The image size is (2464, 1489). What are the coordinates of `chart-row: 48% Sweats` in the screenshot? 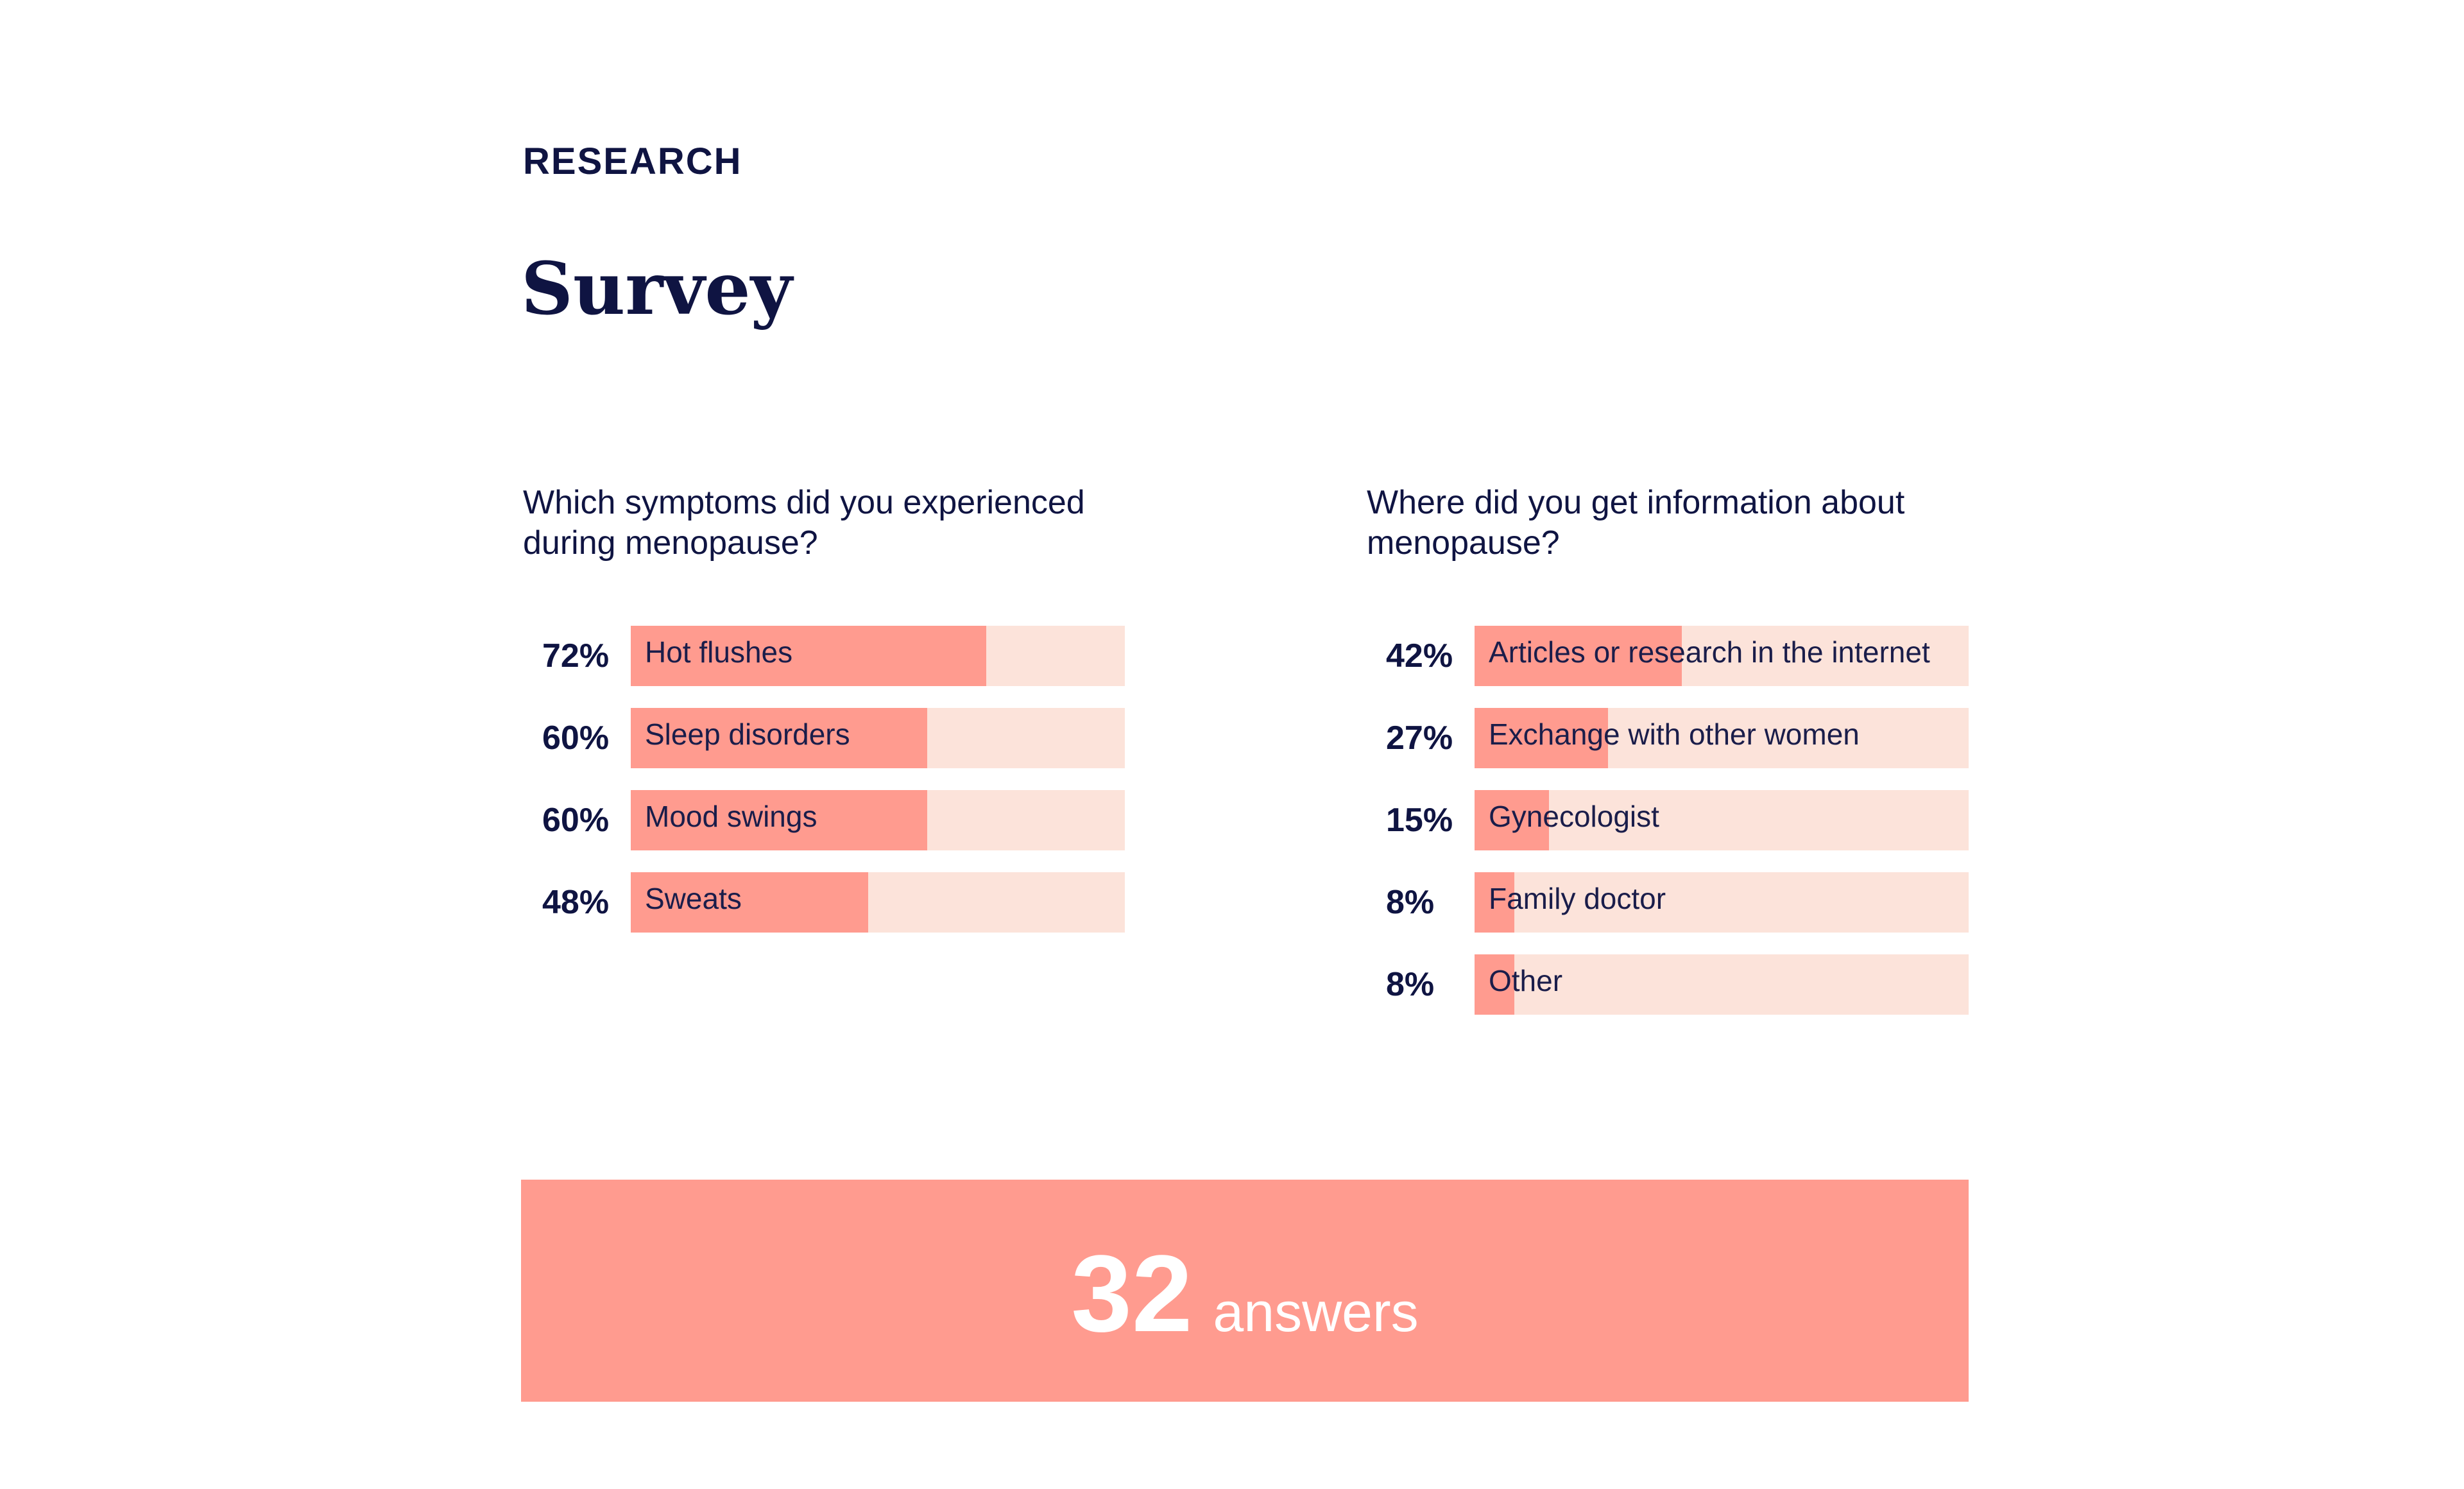 It's located at (825, 902).